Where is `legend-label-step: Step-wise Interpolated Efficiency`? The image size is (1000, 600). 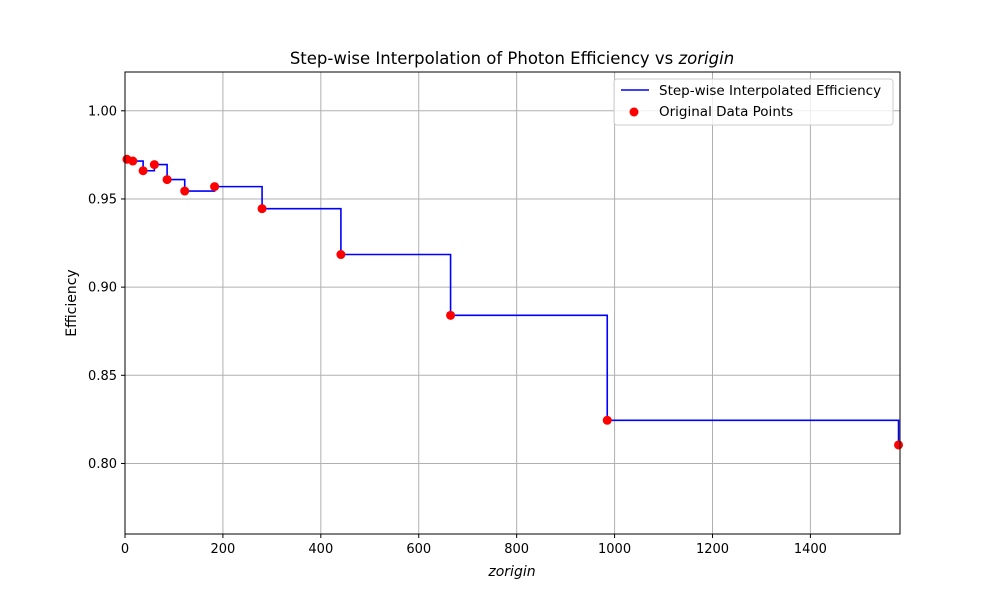
legend-label-step: Step-wise Interpolated Efficiency is located at coordinates (770, 91).